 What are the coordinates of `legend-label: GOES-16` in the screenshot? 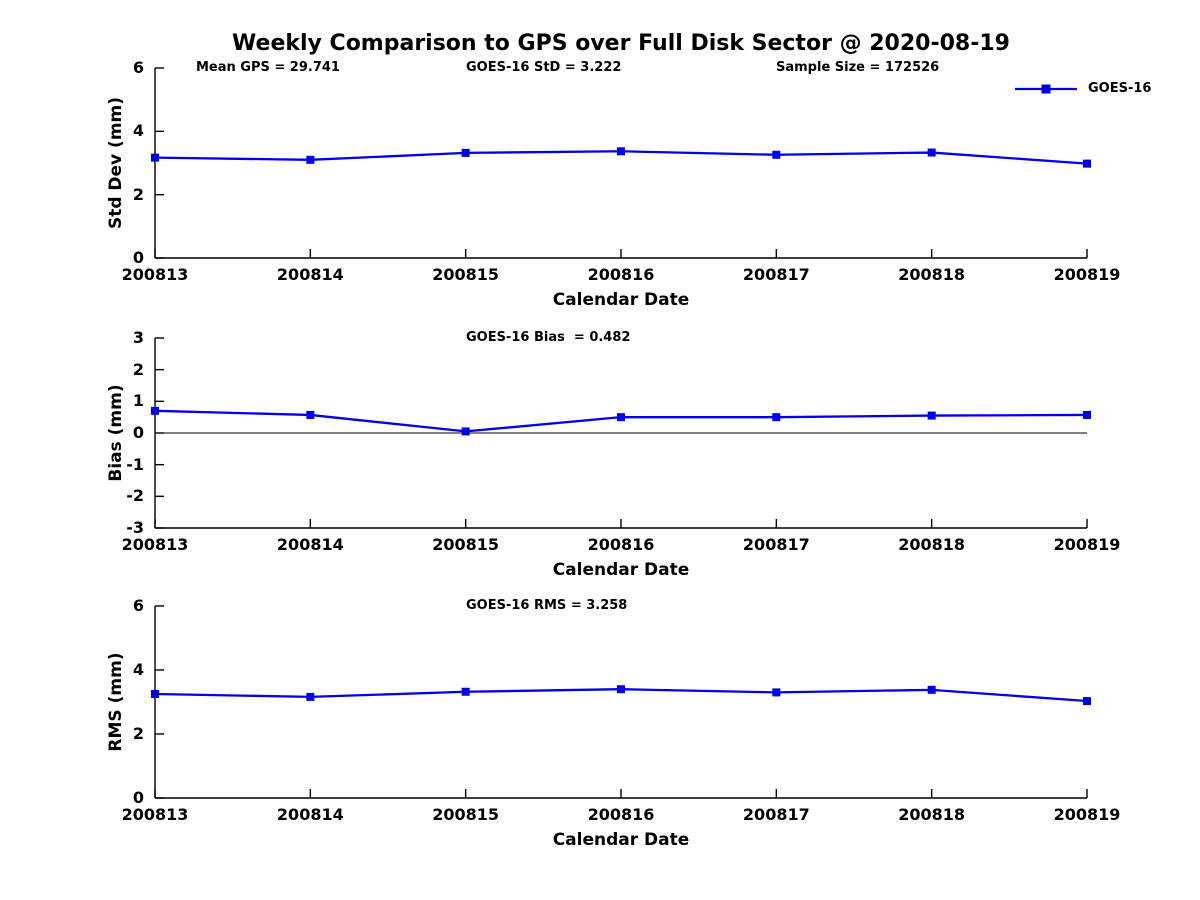 It's located at (1120, 88).